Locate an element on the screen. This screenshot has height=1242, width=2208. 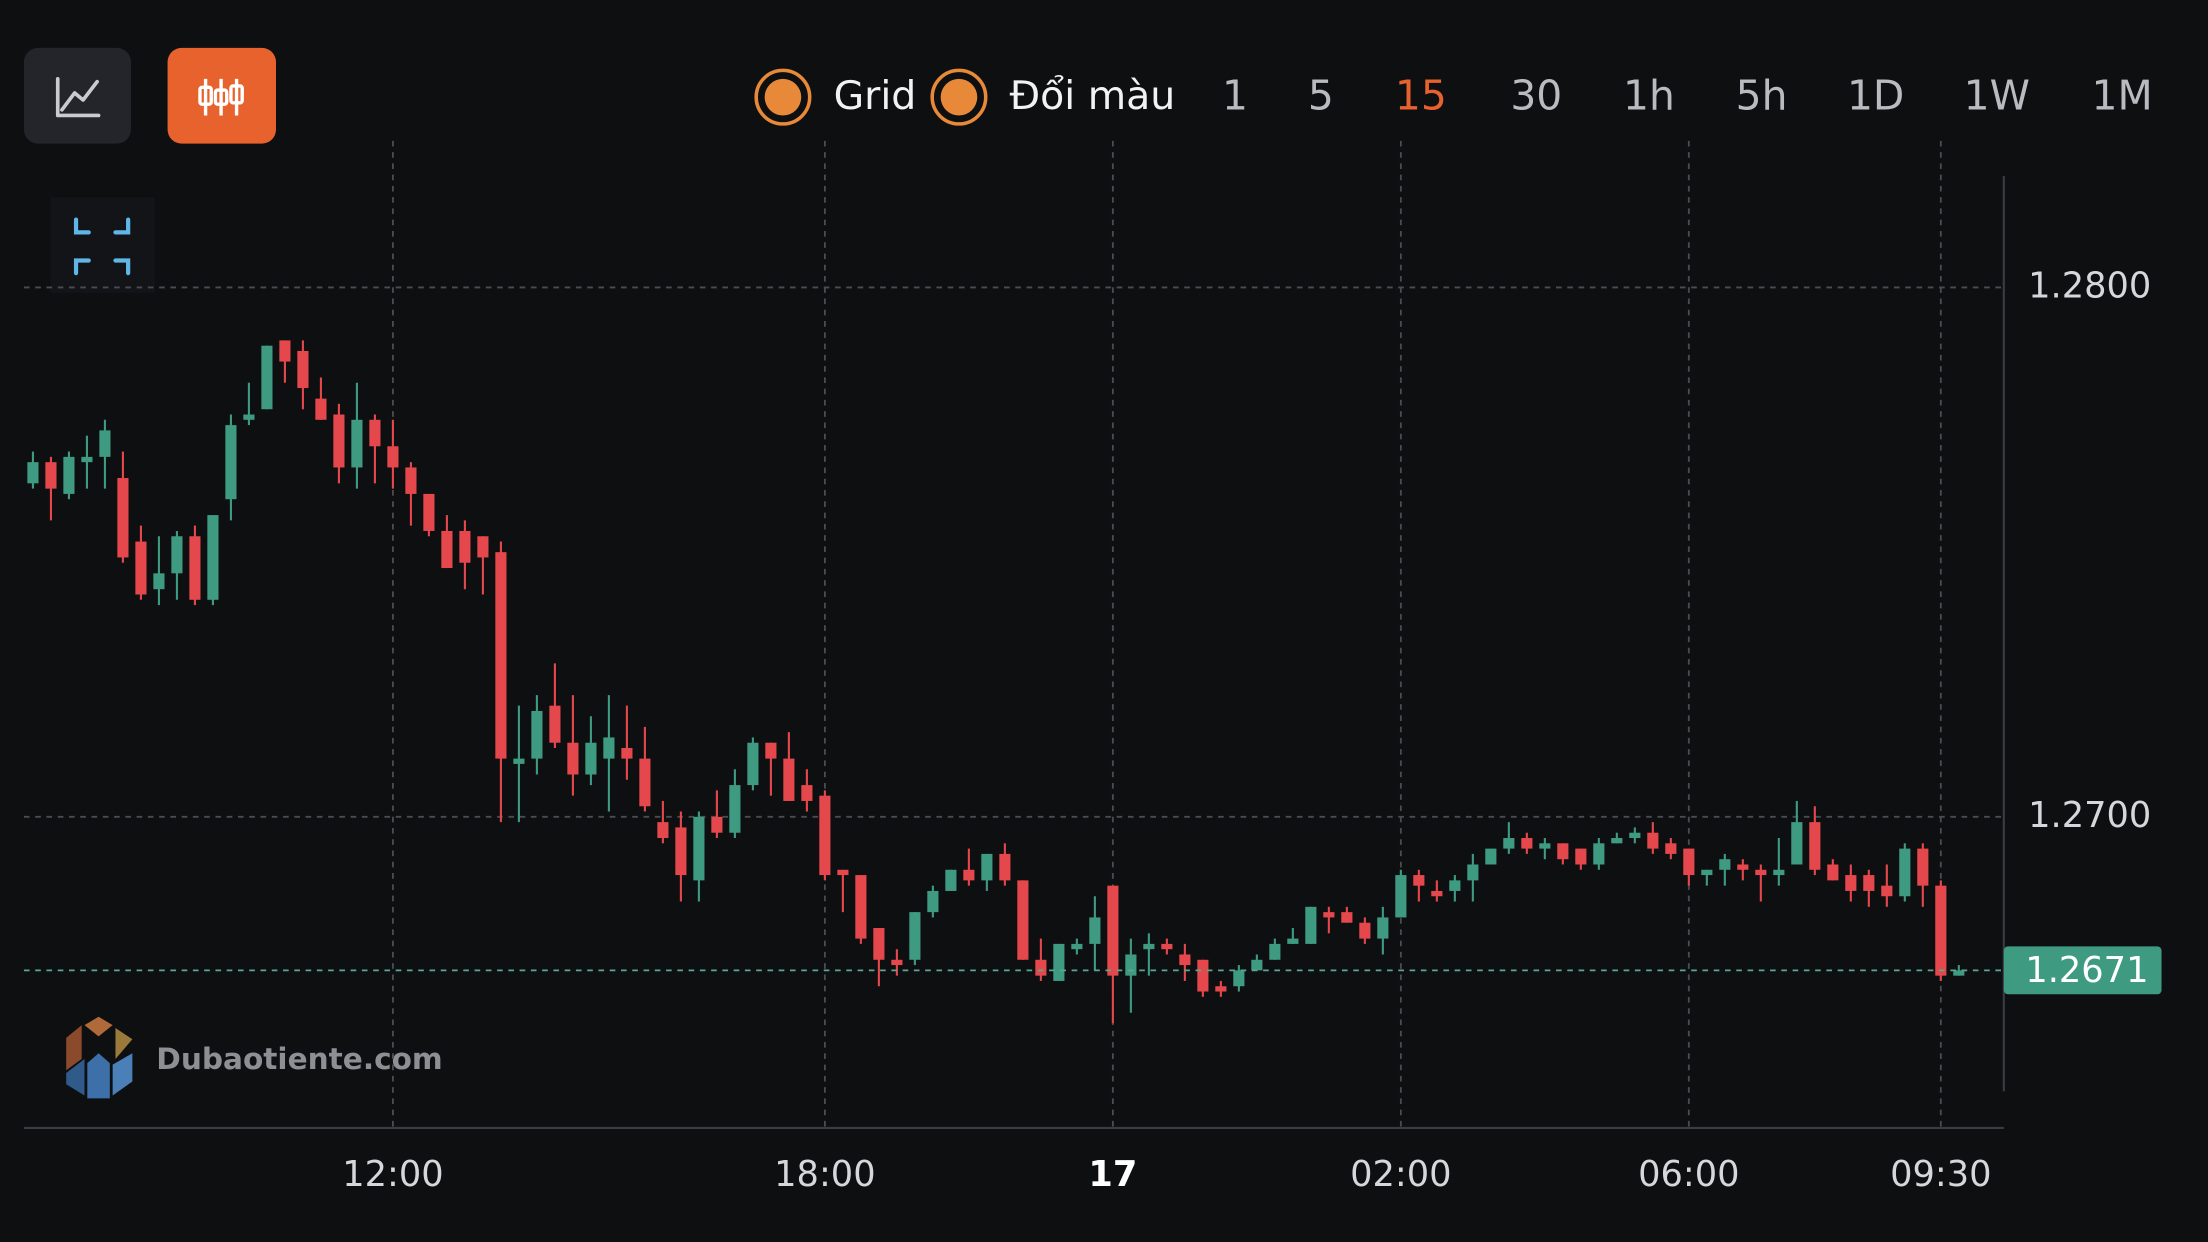
watermark-logo is located at coordinates (99, 1057).